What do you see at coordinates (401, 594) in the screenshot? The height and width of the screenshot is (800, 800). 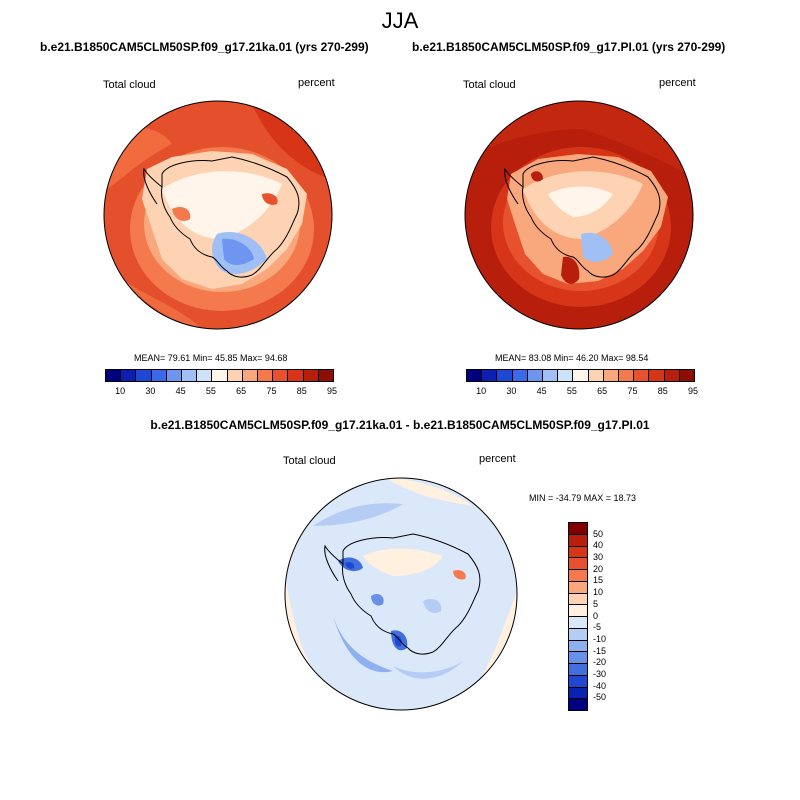 I see `panel3-polar-map` at bounding box center [401, 594].